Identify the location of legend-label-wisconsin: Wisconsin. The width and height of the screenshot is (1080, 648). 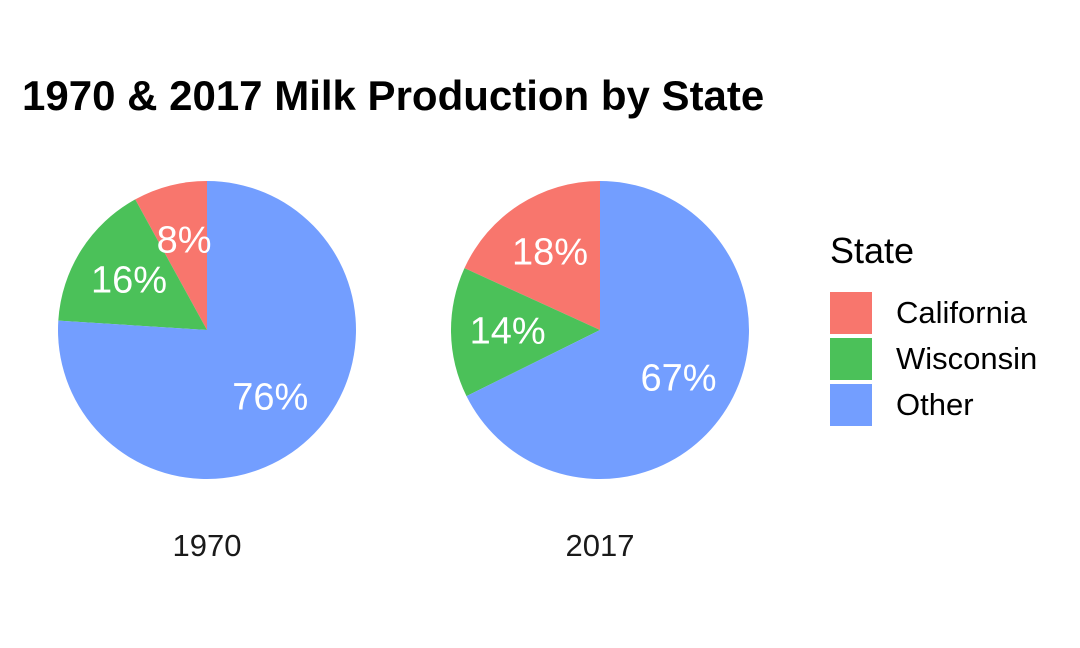
(967, 358).